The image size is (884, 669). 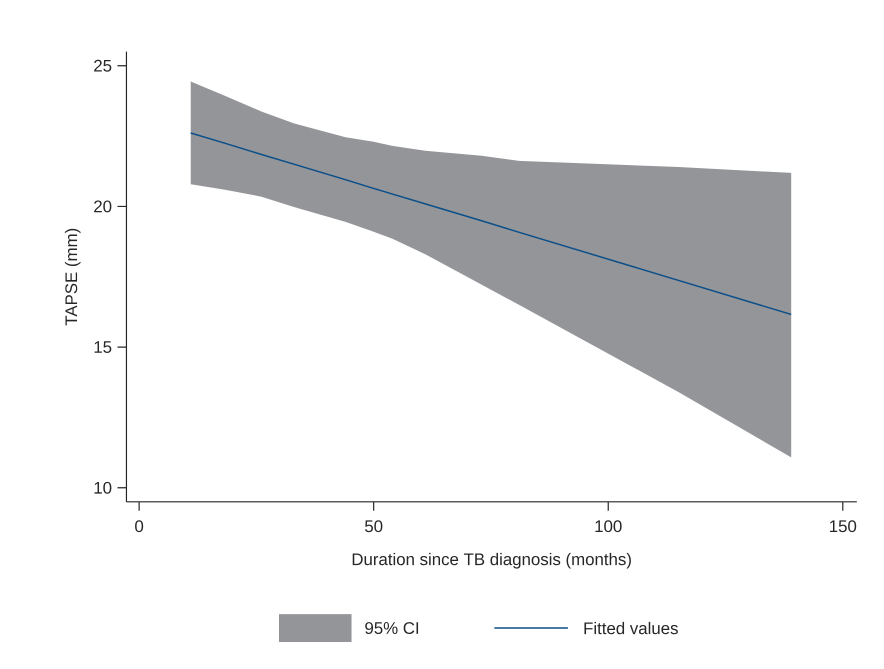 I want to click on text: 95% CI, so click(x=391, y=628).